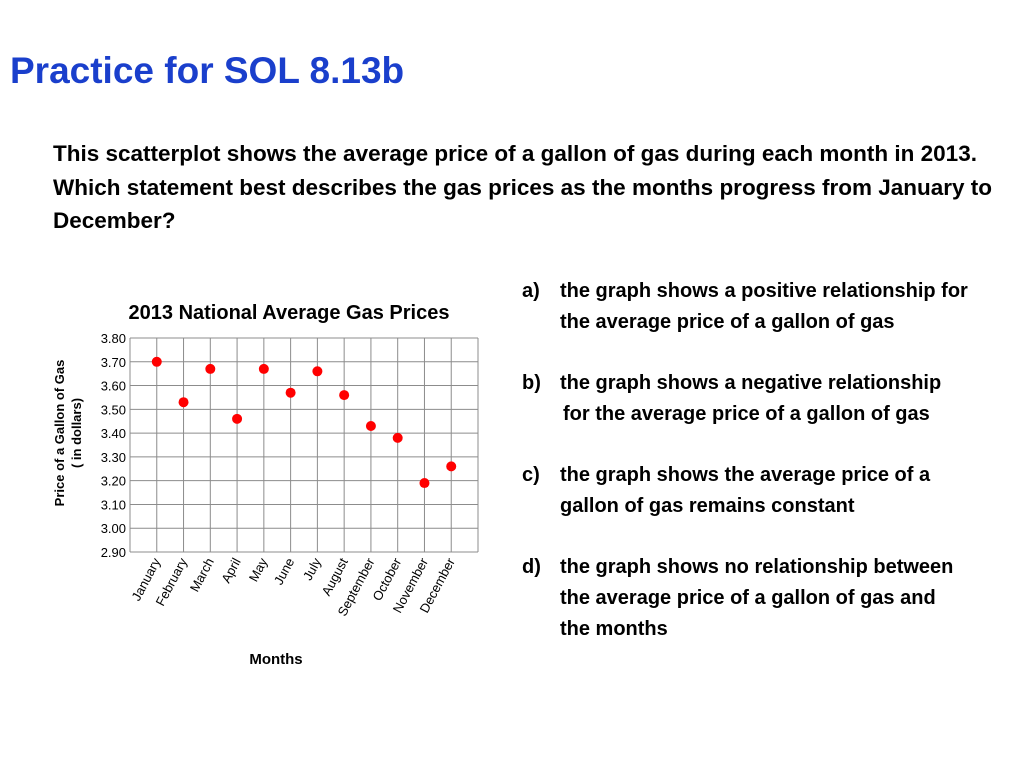 This screenshot has width=1024, height=768. What do you see at coordinates (531, 291) in the screenshot?
I see `answer-letter: a)` at bounding box center [531, 291].